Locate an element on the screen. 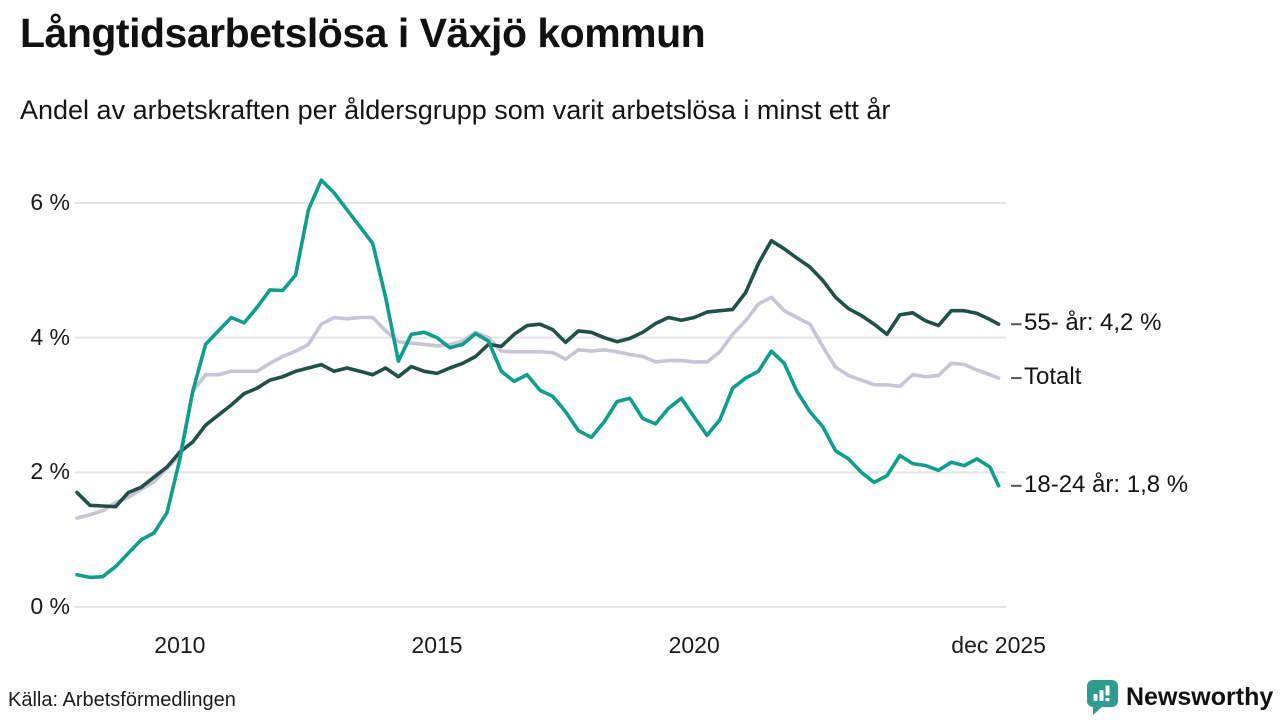 The height and width of the screenshot is (720, 1280). x-tick-label-2020: 2020 is located at coordinates (694, 645).